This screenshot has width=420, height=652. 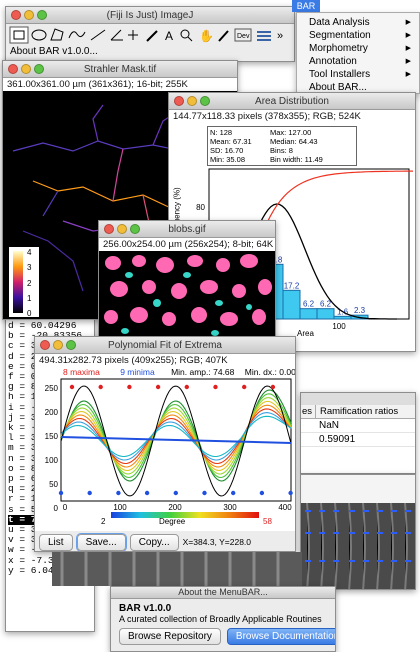 I want to click on results-line: n = 3., so click(x=25, y=458).